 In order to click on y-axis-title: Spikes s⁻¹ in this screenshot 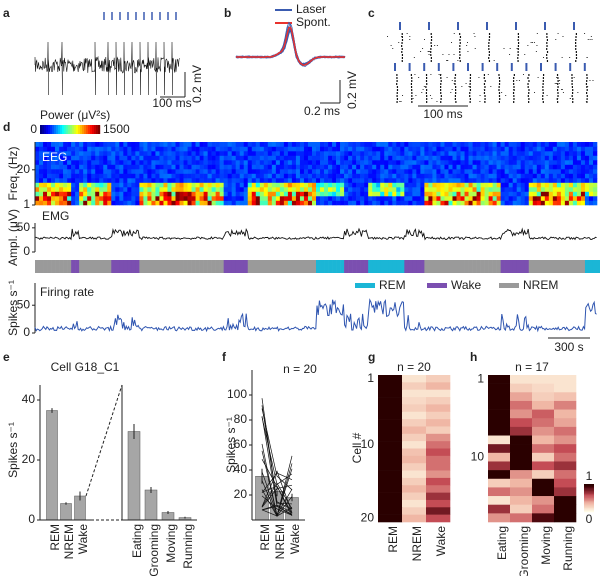, I will do `click(231, 445)`.